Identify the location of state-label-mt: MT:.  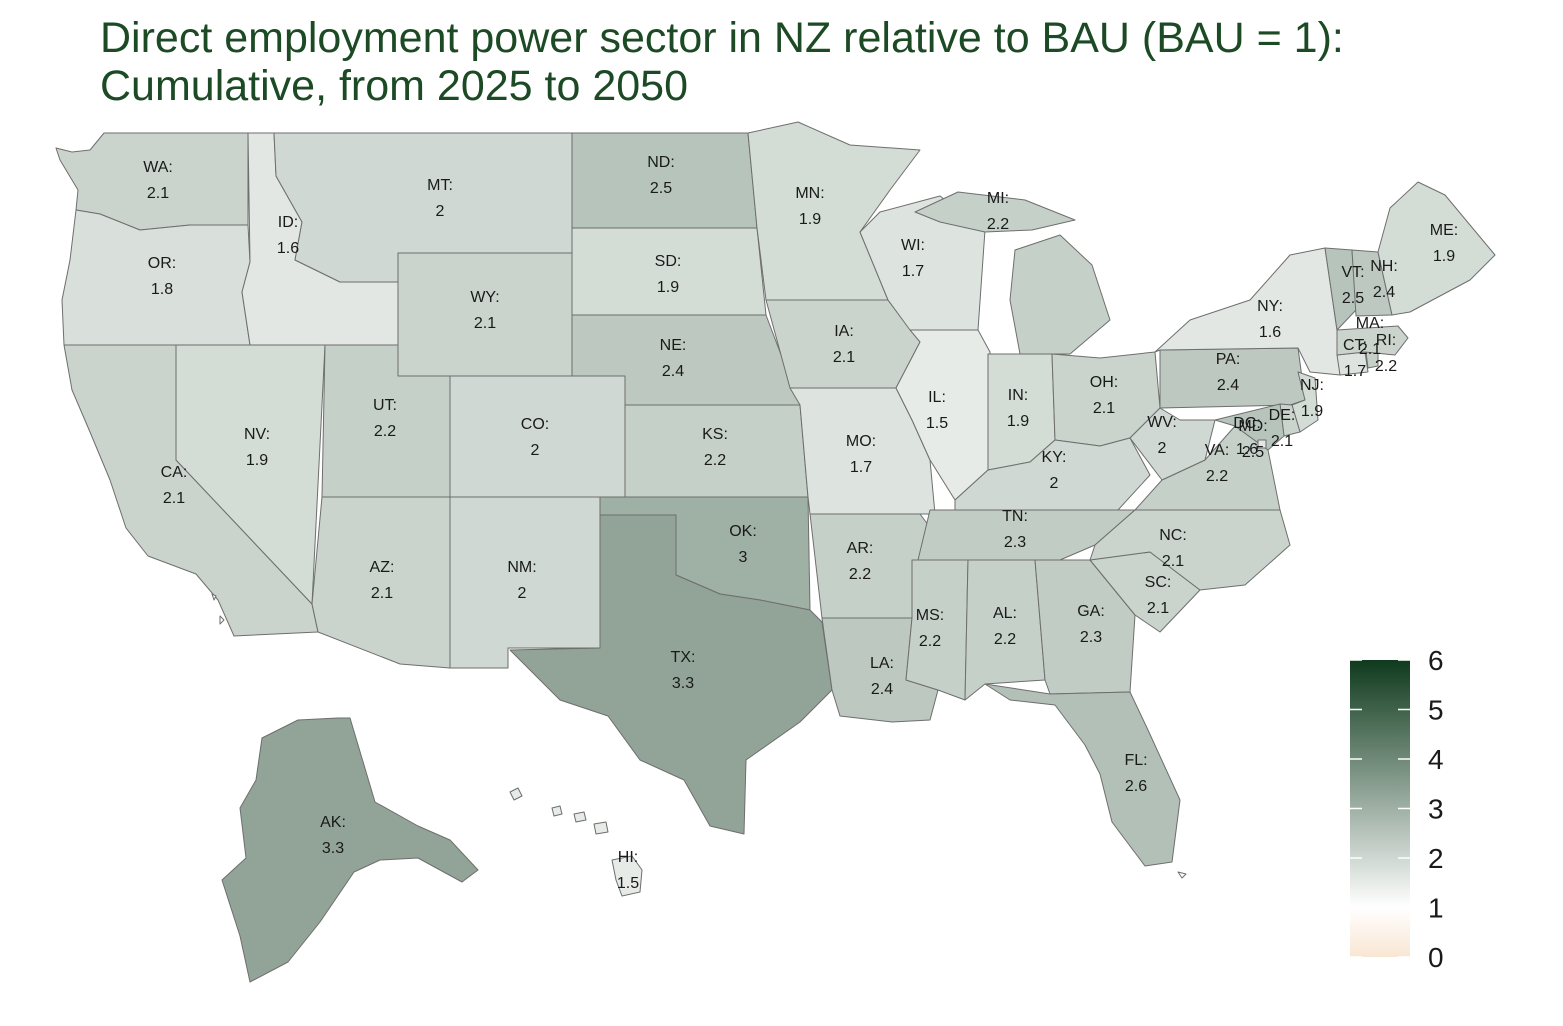
(440, 185).